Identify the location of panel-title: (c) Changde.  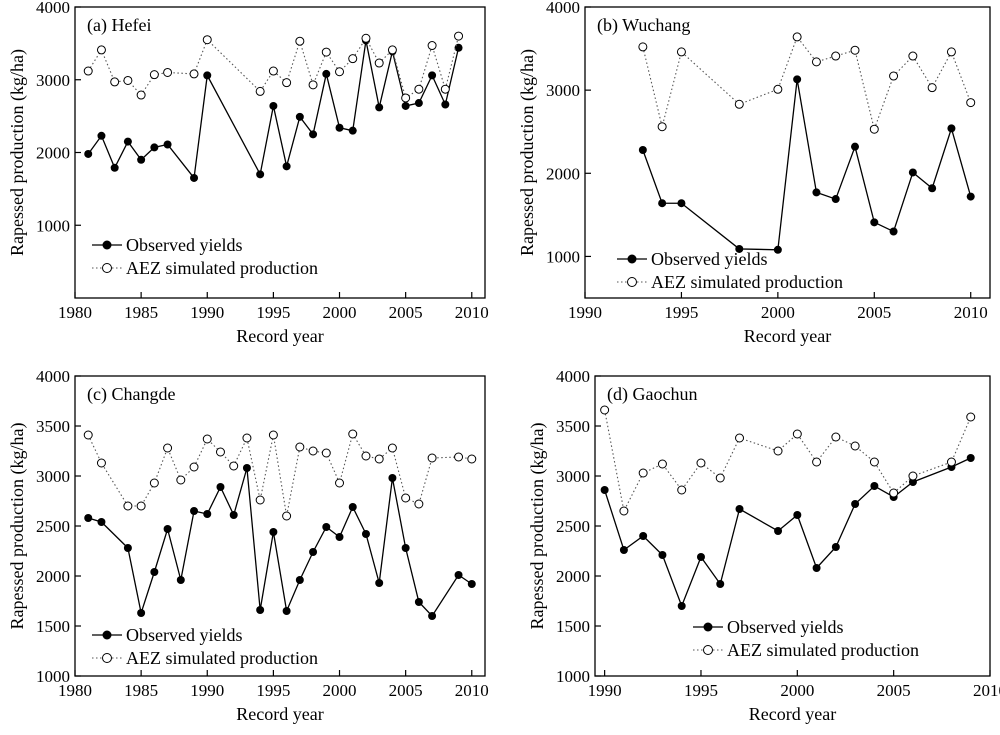
(131, 394).